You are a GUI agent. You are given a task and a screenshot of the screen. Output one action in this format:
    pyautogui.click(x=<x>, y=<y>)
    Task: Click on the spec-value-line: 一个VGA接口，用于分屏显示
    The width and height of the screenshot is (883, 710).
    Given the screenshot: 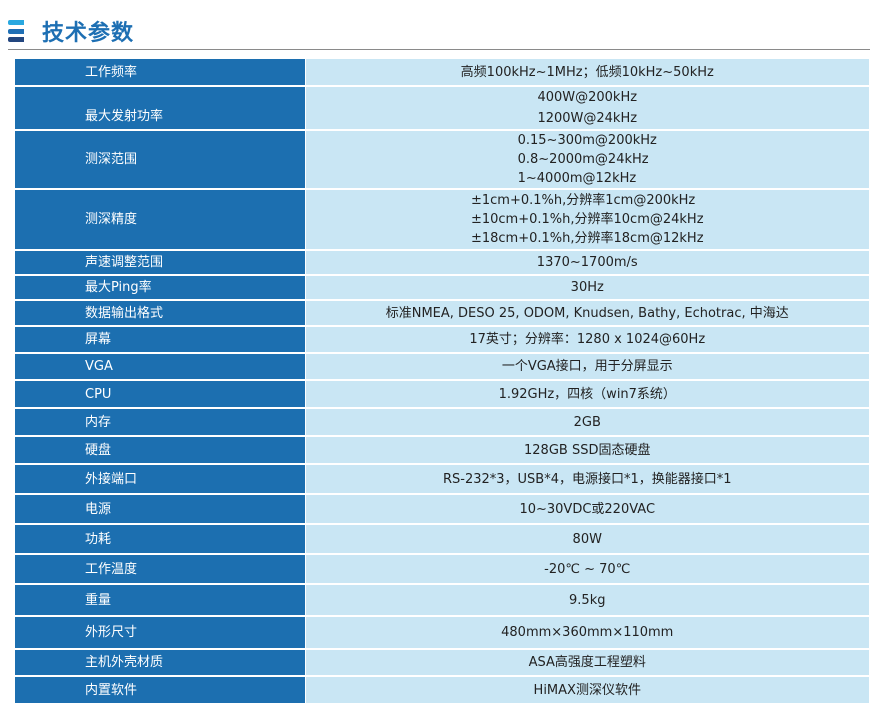 What is the action you would take?
    pyautogui.click(x=587, y=366)
    